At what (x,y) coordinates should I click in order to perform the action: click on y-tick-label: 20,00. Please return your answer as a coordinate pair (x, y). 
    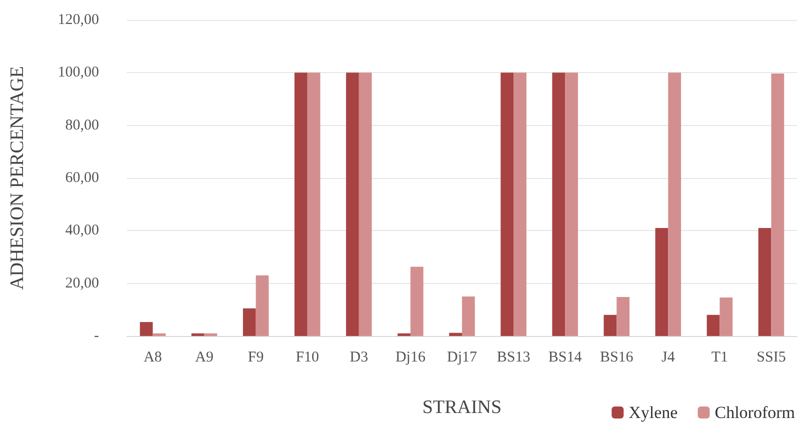
    Looking at the image, I should click on (82, 283).